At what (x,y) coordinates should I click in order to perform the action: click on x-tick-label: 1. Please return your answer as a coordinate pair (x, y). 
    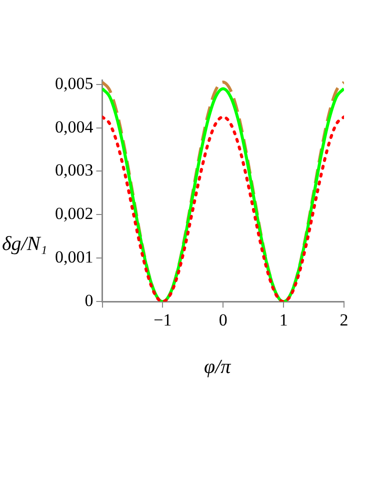
    Looking at the image, I should click on (283, 320).